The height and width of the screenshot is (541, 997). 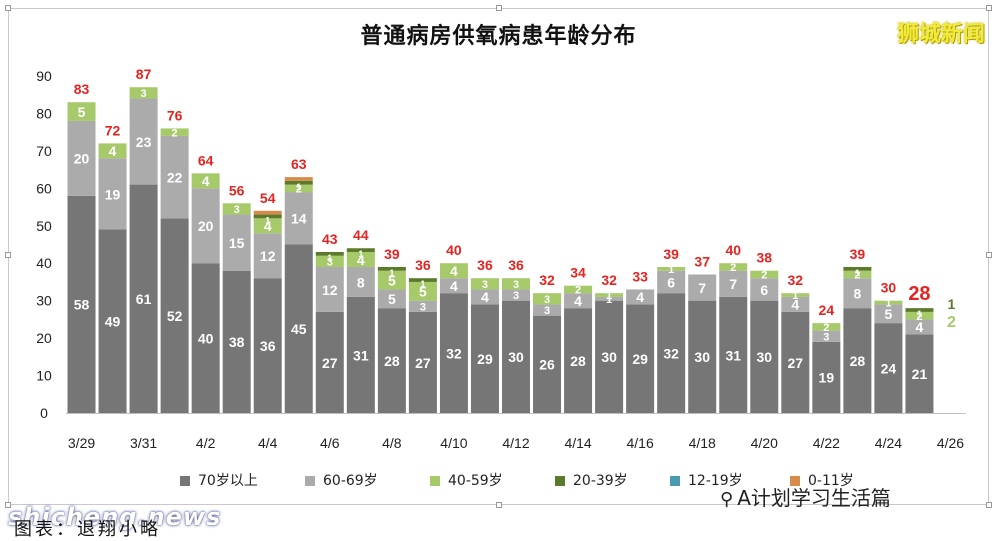 I want to click on data-label-70+: 30, so click(x=609, y=357).